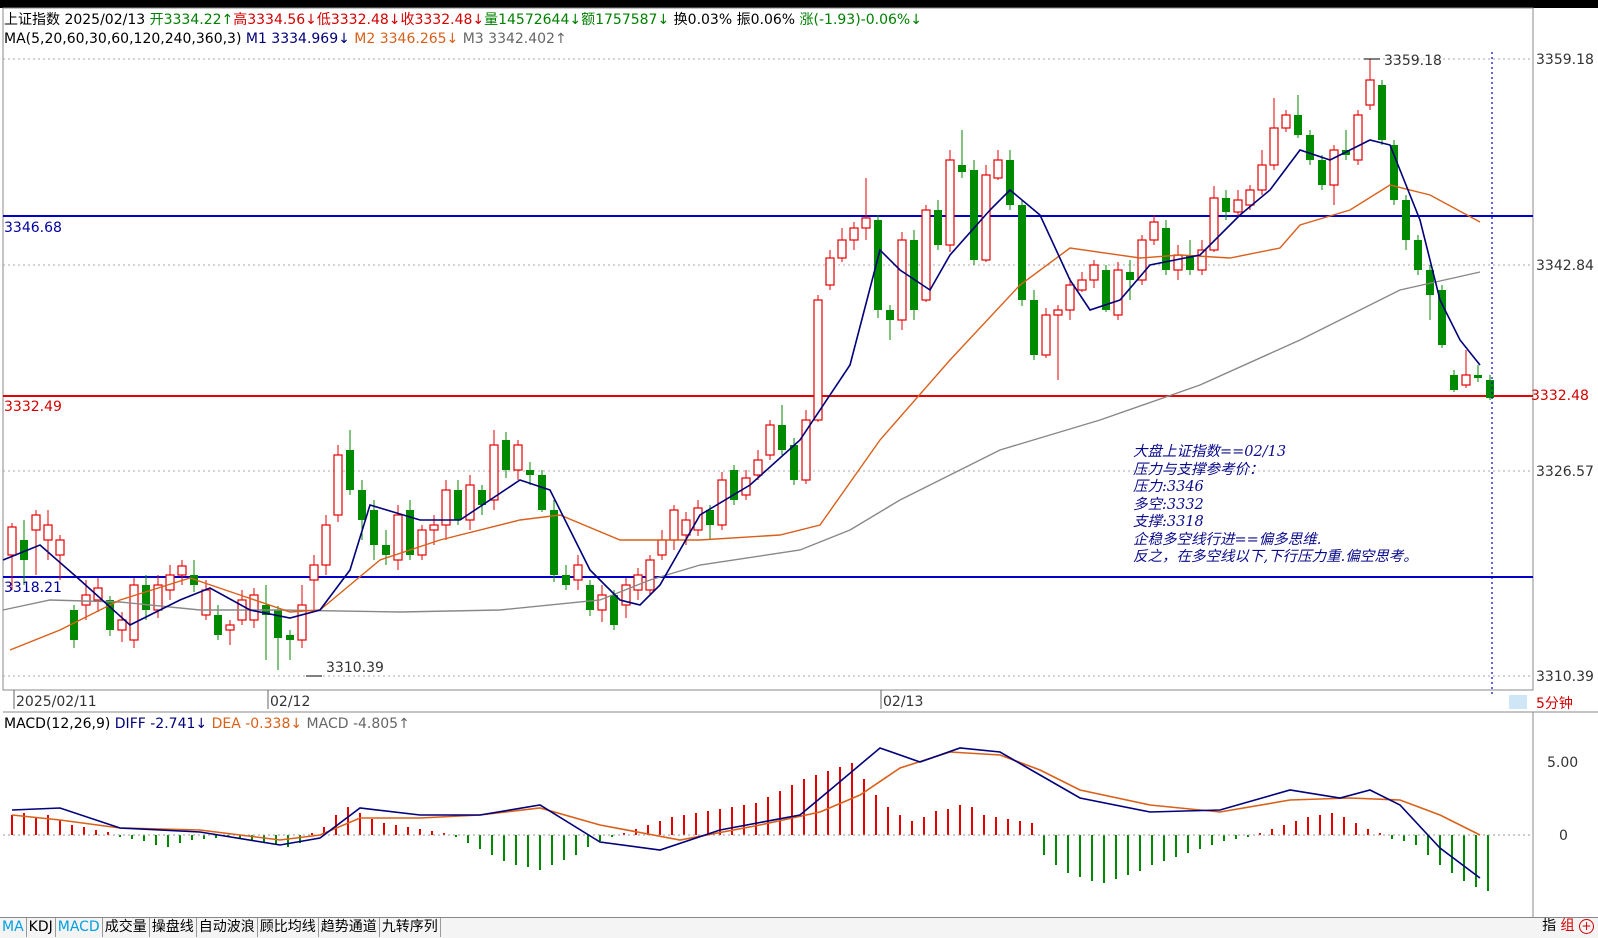 Image resolution: width=1598 pixels, height=938 pixels. What do you see at coordinates (358, 724) in the screenshot?
I see `macd-value: MACD -4.805↑` at bounding box center [358, 724].